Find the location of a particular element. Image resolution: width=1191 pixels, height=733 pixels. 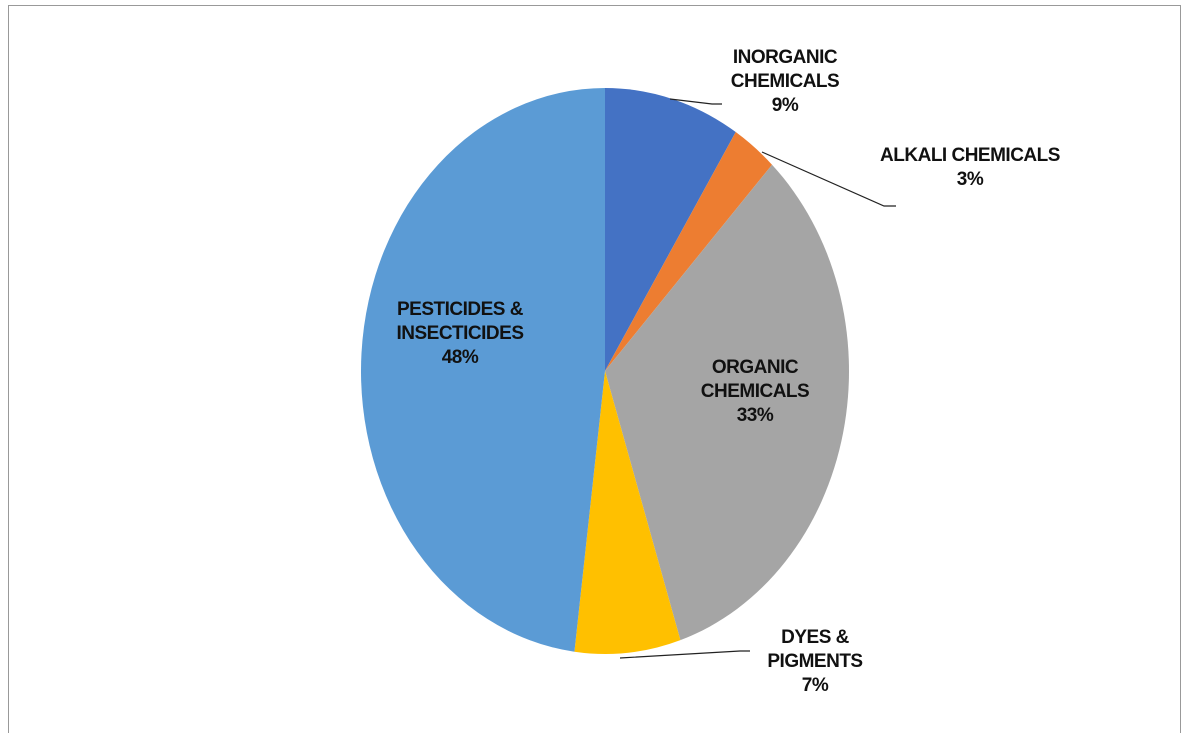

category-label: DYES & PIGMENTS is located at coordinates (815, 649).